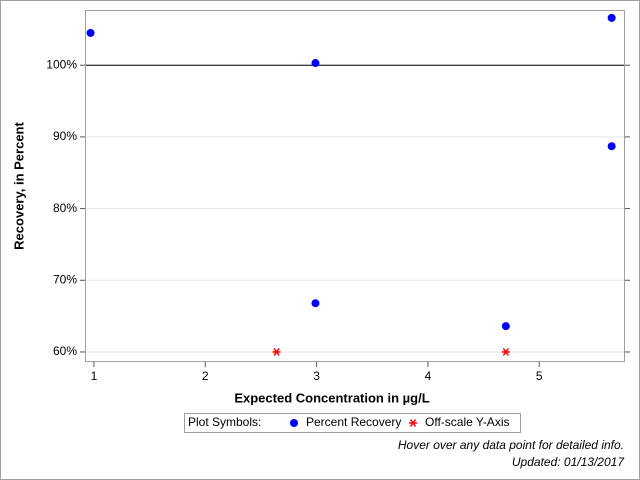 The height and width of the screenshot is (480, 640). Describe the element at coordinates (94, 376) in the screenshot. I see `x-tick-label: 1` at that location.